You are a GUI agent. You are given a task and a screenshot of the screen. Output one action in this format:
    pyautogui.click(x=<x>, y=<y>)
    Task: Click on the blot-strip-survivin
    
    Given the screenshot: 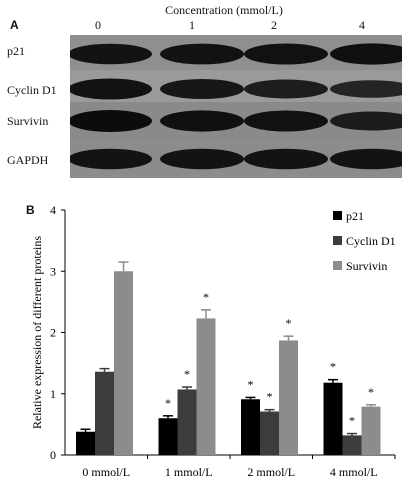 What is the action you would take?
    pyautogui.click(x=236, y=121)
    